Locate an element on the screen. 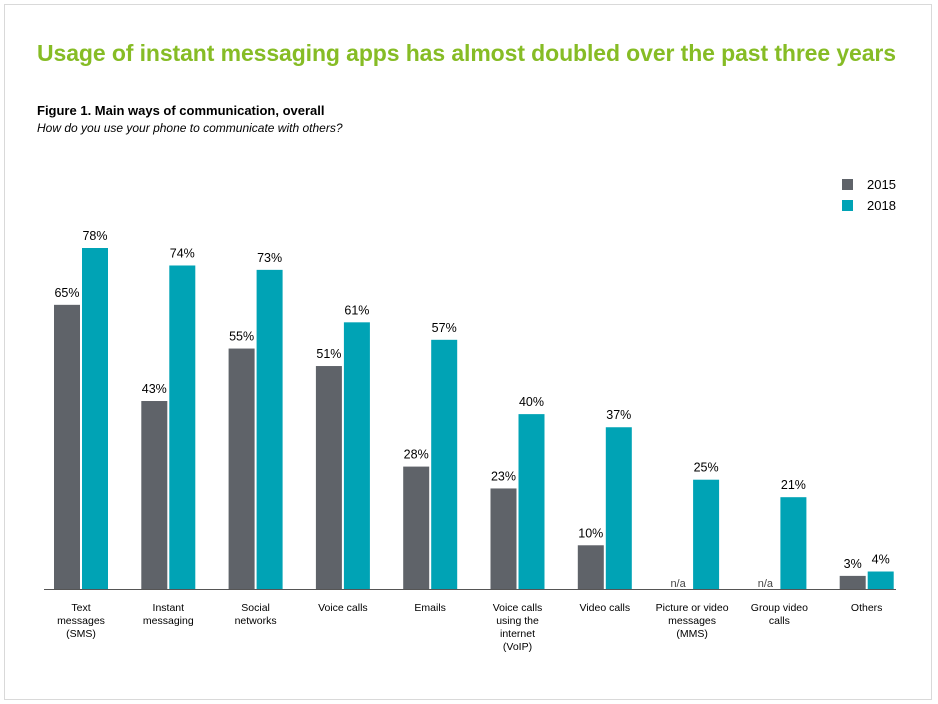 This screenshot has width=938, height=704. category-label-line: (MMS) is located at coordinates (692, 634).